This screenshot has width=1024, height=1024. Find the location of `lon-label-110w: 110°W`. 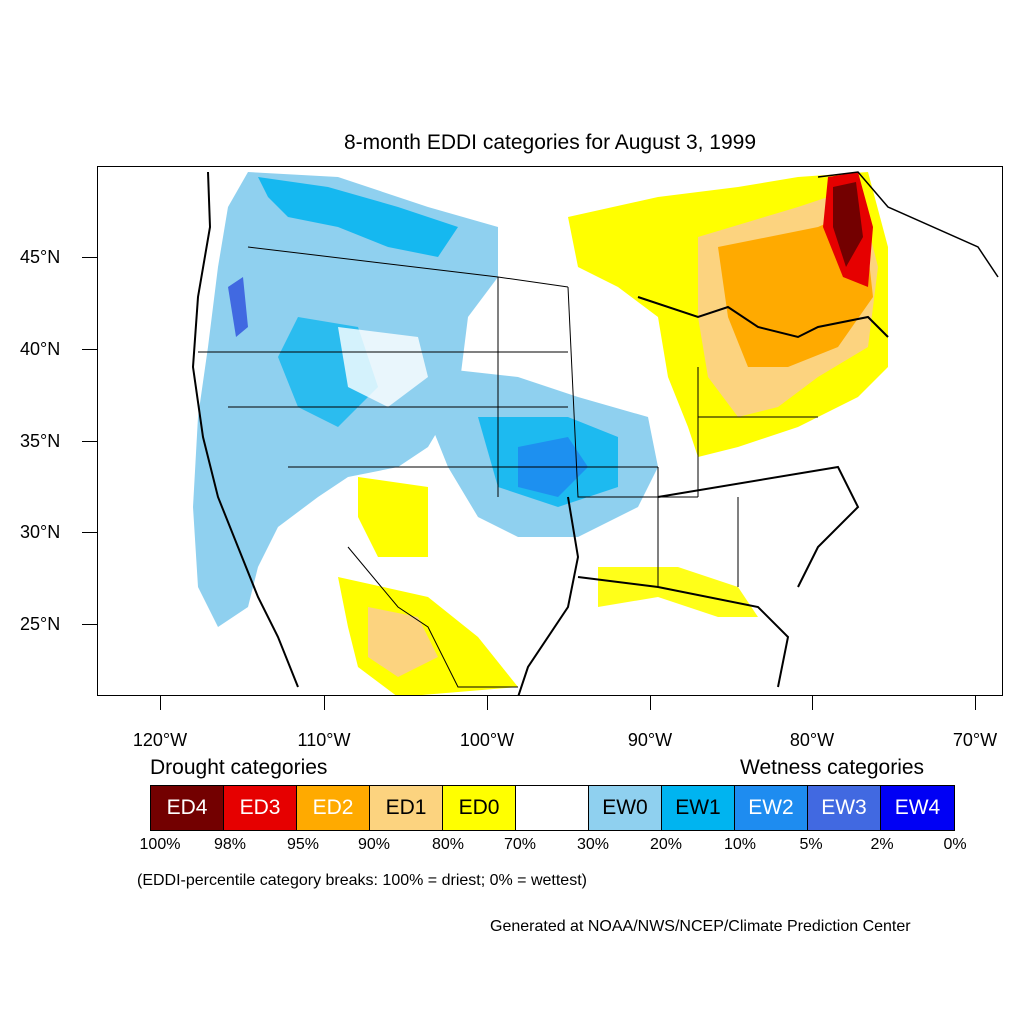

lon-label-110w: 110°W is located at coordinates (324, 740).